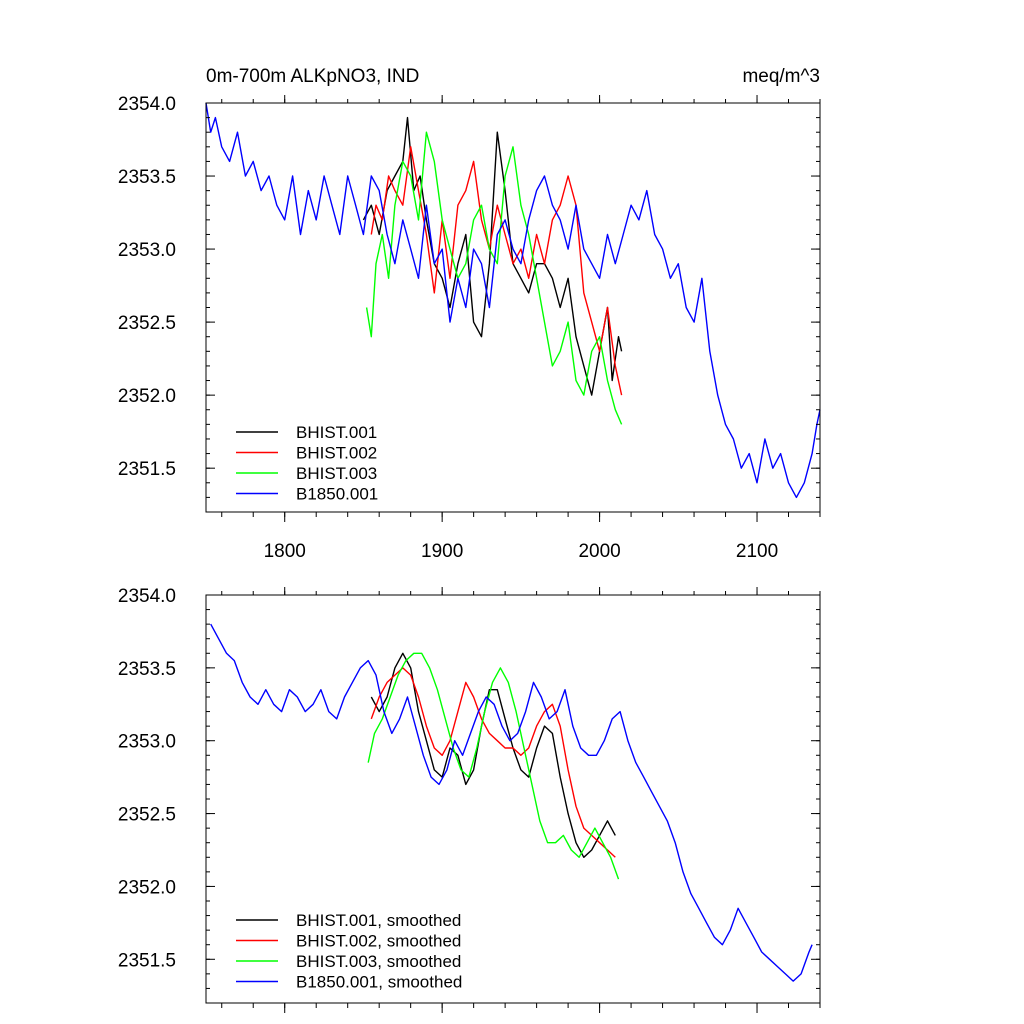 This screenshot has height=1024, width=1024. Describe the element at coordinates (336, 473) in the screenshot. I see `legend-label: BHIST.003` at that location.